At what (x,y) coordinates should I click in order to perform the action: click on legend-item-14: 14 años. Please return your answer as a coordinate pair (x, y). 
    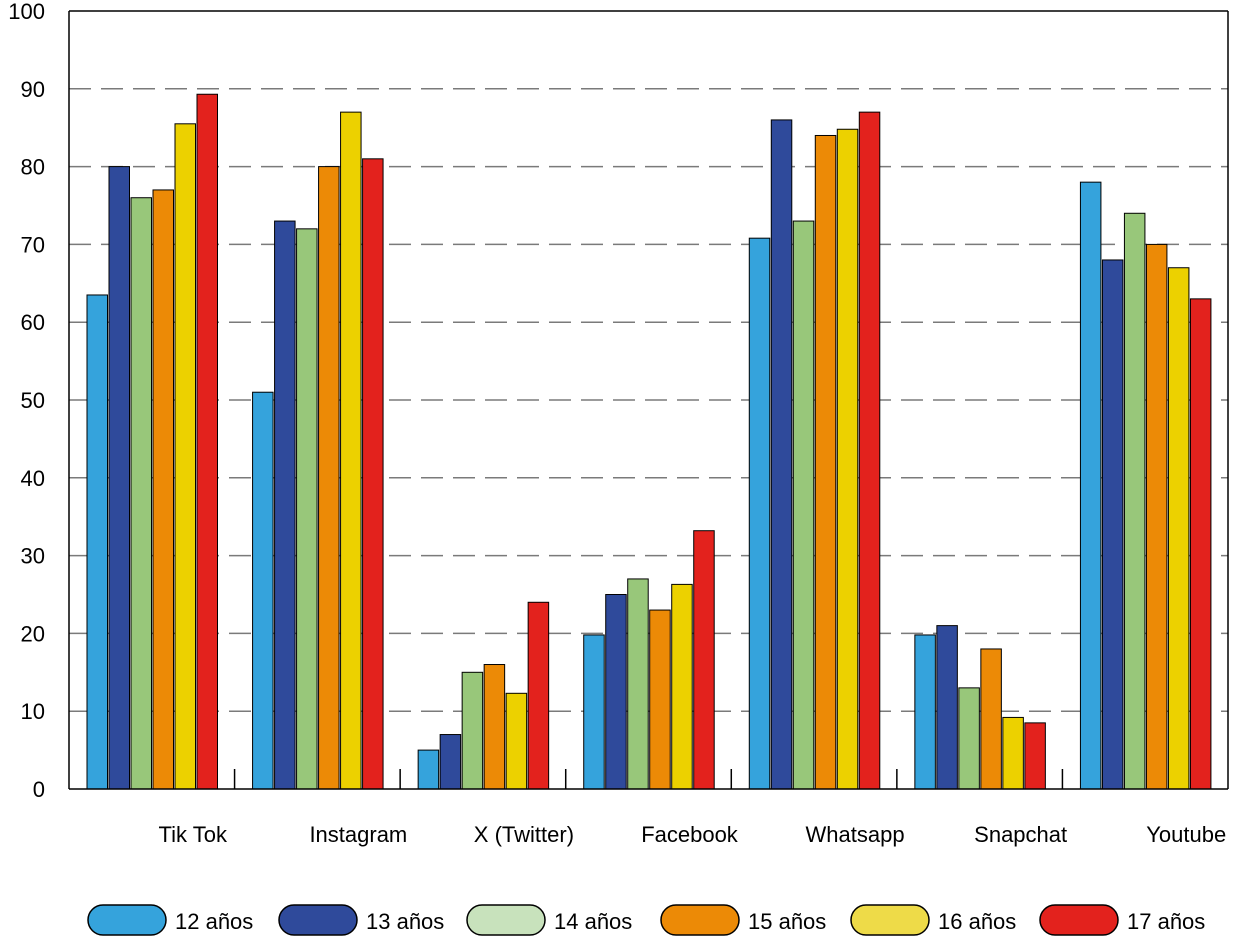
    Looking at the image, I should click on (549, 920).